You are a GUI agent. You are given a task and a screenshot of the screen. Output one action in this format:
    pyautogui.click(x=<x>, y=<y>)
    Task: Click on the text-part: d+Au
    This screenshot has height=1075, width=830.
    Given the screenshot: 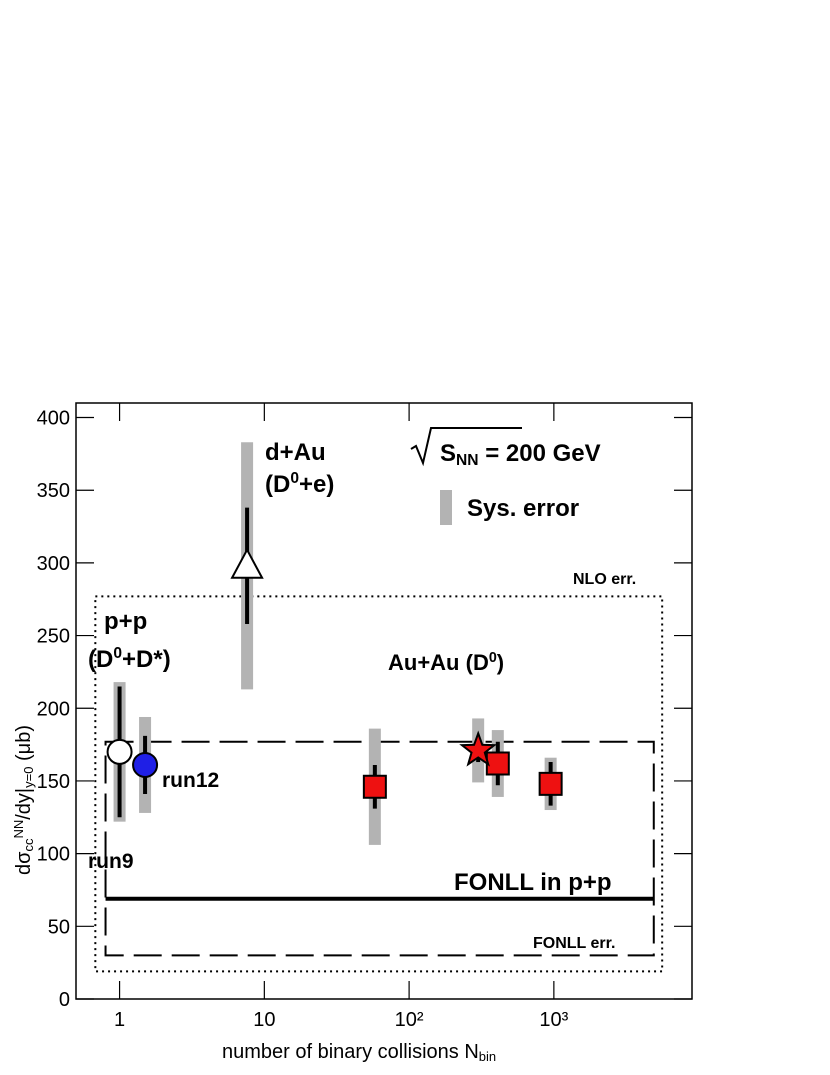 What is the action you would take?
    pyautogui.click(x=295, y=452)
    